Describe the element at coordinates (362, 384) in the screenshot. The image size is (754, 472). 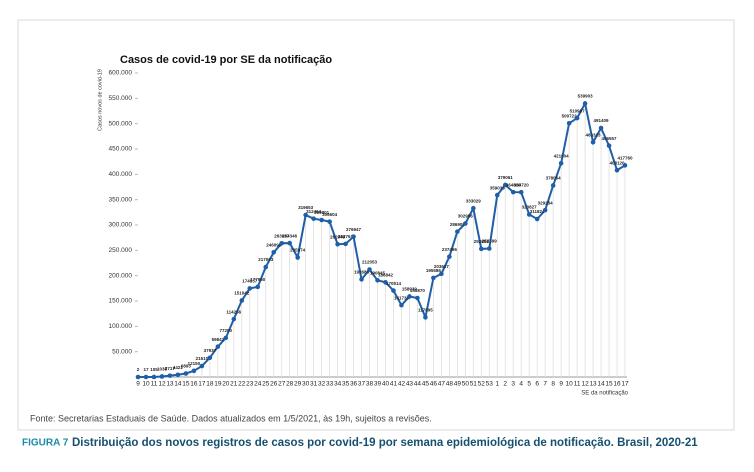
I see `x-tick-label: 37` at that location.